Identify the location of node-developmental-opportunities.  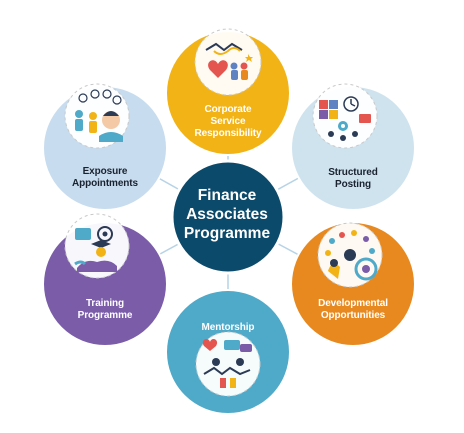
(353, 284).